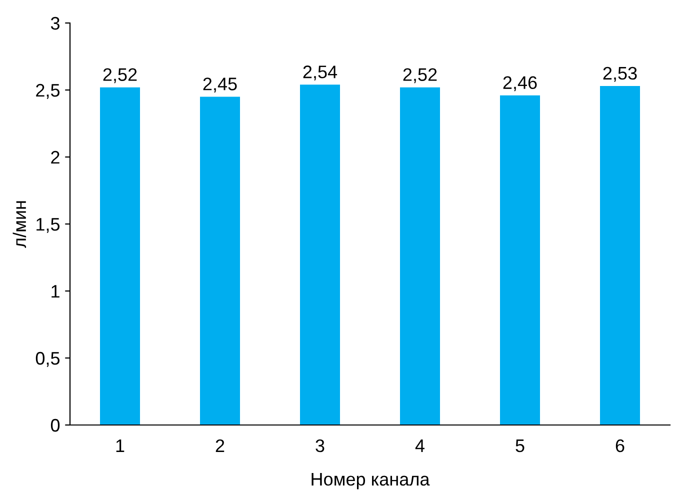  I want to click on x-tick-label: 5, so click(520, 446).